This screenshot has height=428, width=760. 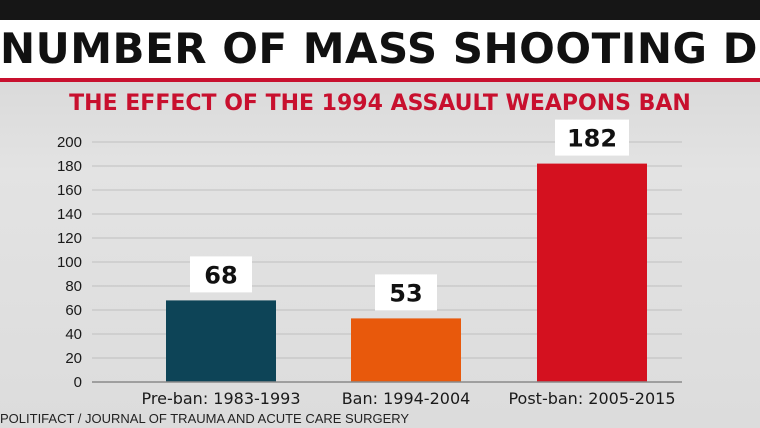 What do you see at coordinates (380, 48) in the screenshot?
I see `chart-title: NUMBER OF MASS SHOOTING DEATH` at bounding box center [380, 48].